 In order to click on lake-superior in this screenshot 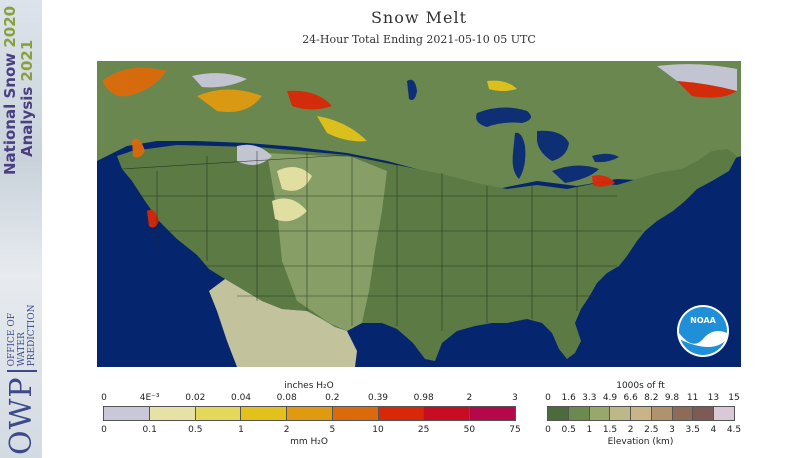, I will do `click(503, 117)`.